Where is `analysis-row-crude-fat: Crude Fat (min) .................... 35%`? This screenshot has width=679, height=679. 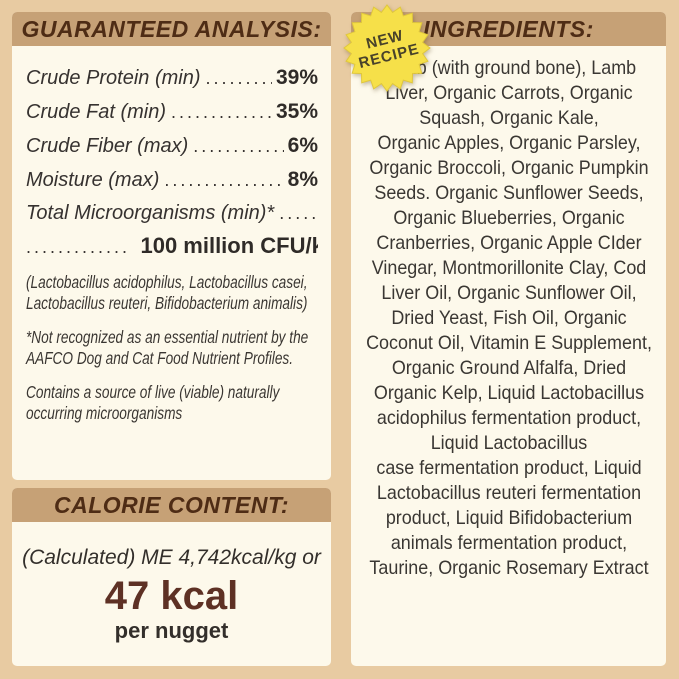
analysis-row-crude-fat: Crude Fat (min) .................... 35% is located at coordinates (172, 112).